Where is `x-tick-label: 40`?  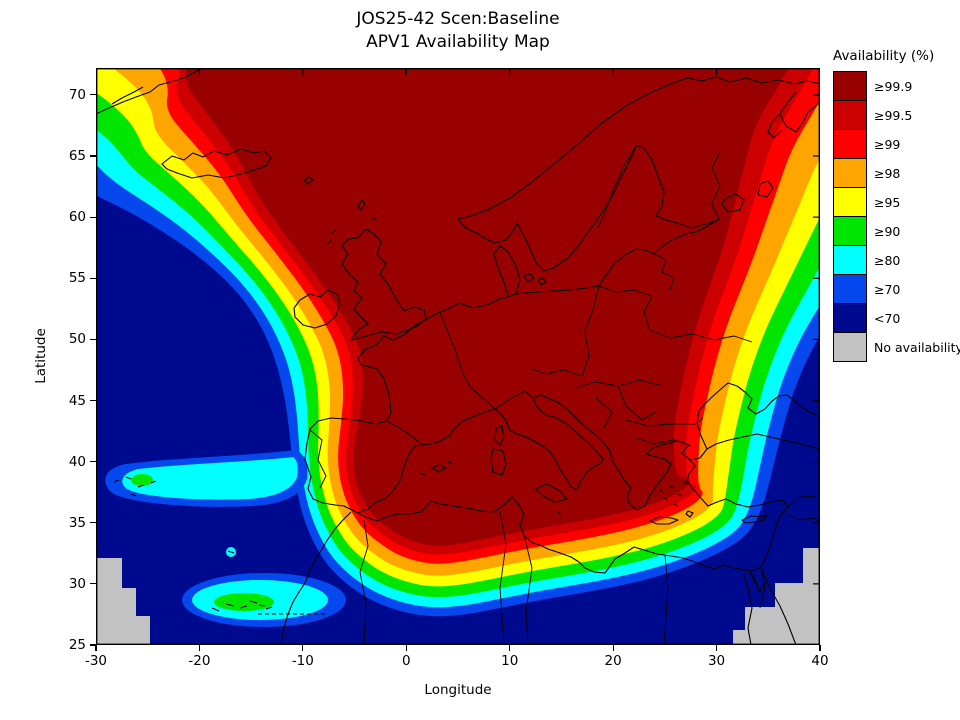
x-tick-label: 40 is located at coordinates (820, 661).